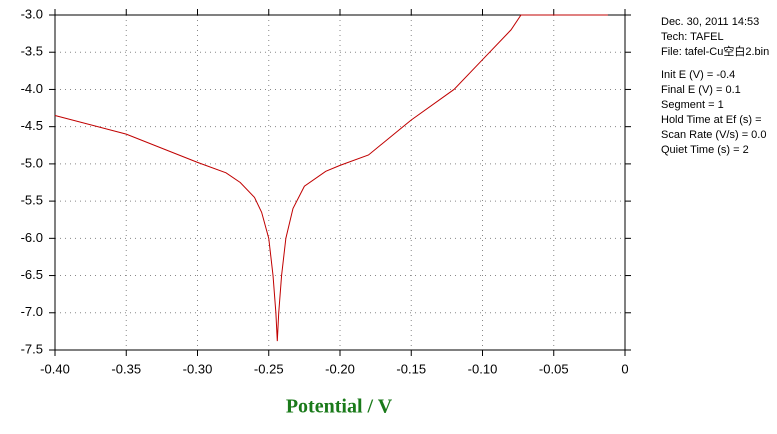 This screenshot has width=777, height=434. Describe the element at coordinates (711, 120) in the screenshot. I see `annotation: Hold Time at Ef (s) =` at that location.